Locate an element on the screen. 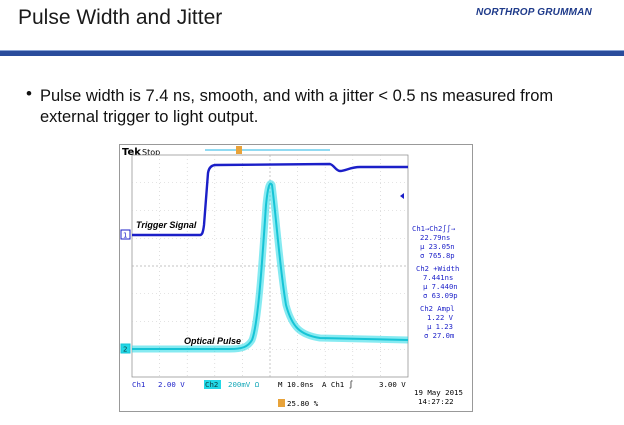 This screenshot has width=624, height=425. trigger-level: 3.00 V is located at coordinates (392, 384).